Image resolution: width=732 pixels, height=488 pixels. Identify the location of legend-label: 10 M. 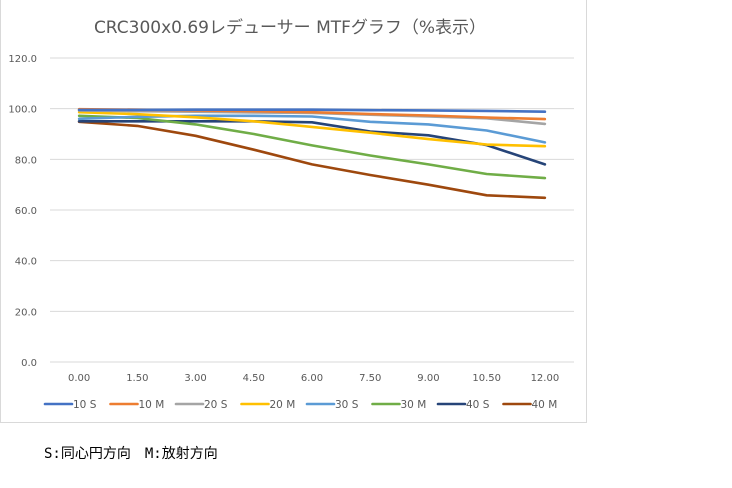
(152, 405).